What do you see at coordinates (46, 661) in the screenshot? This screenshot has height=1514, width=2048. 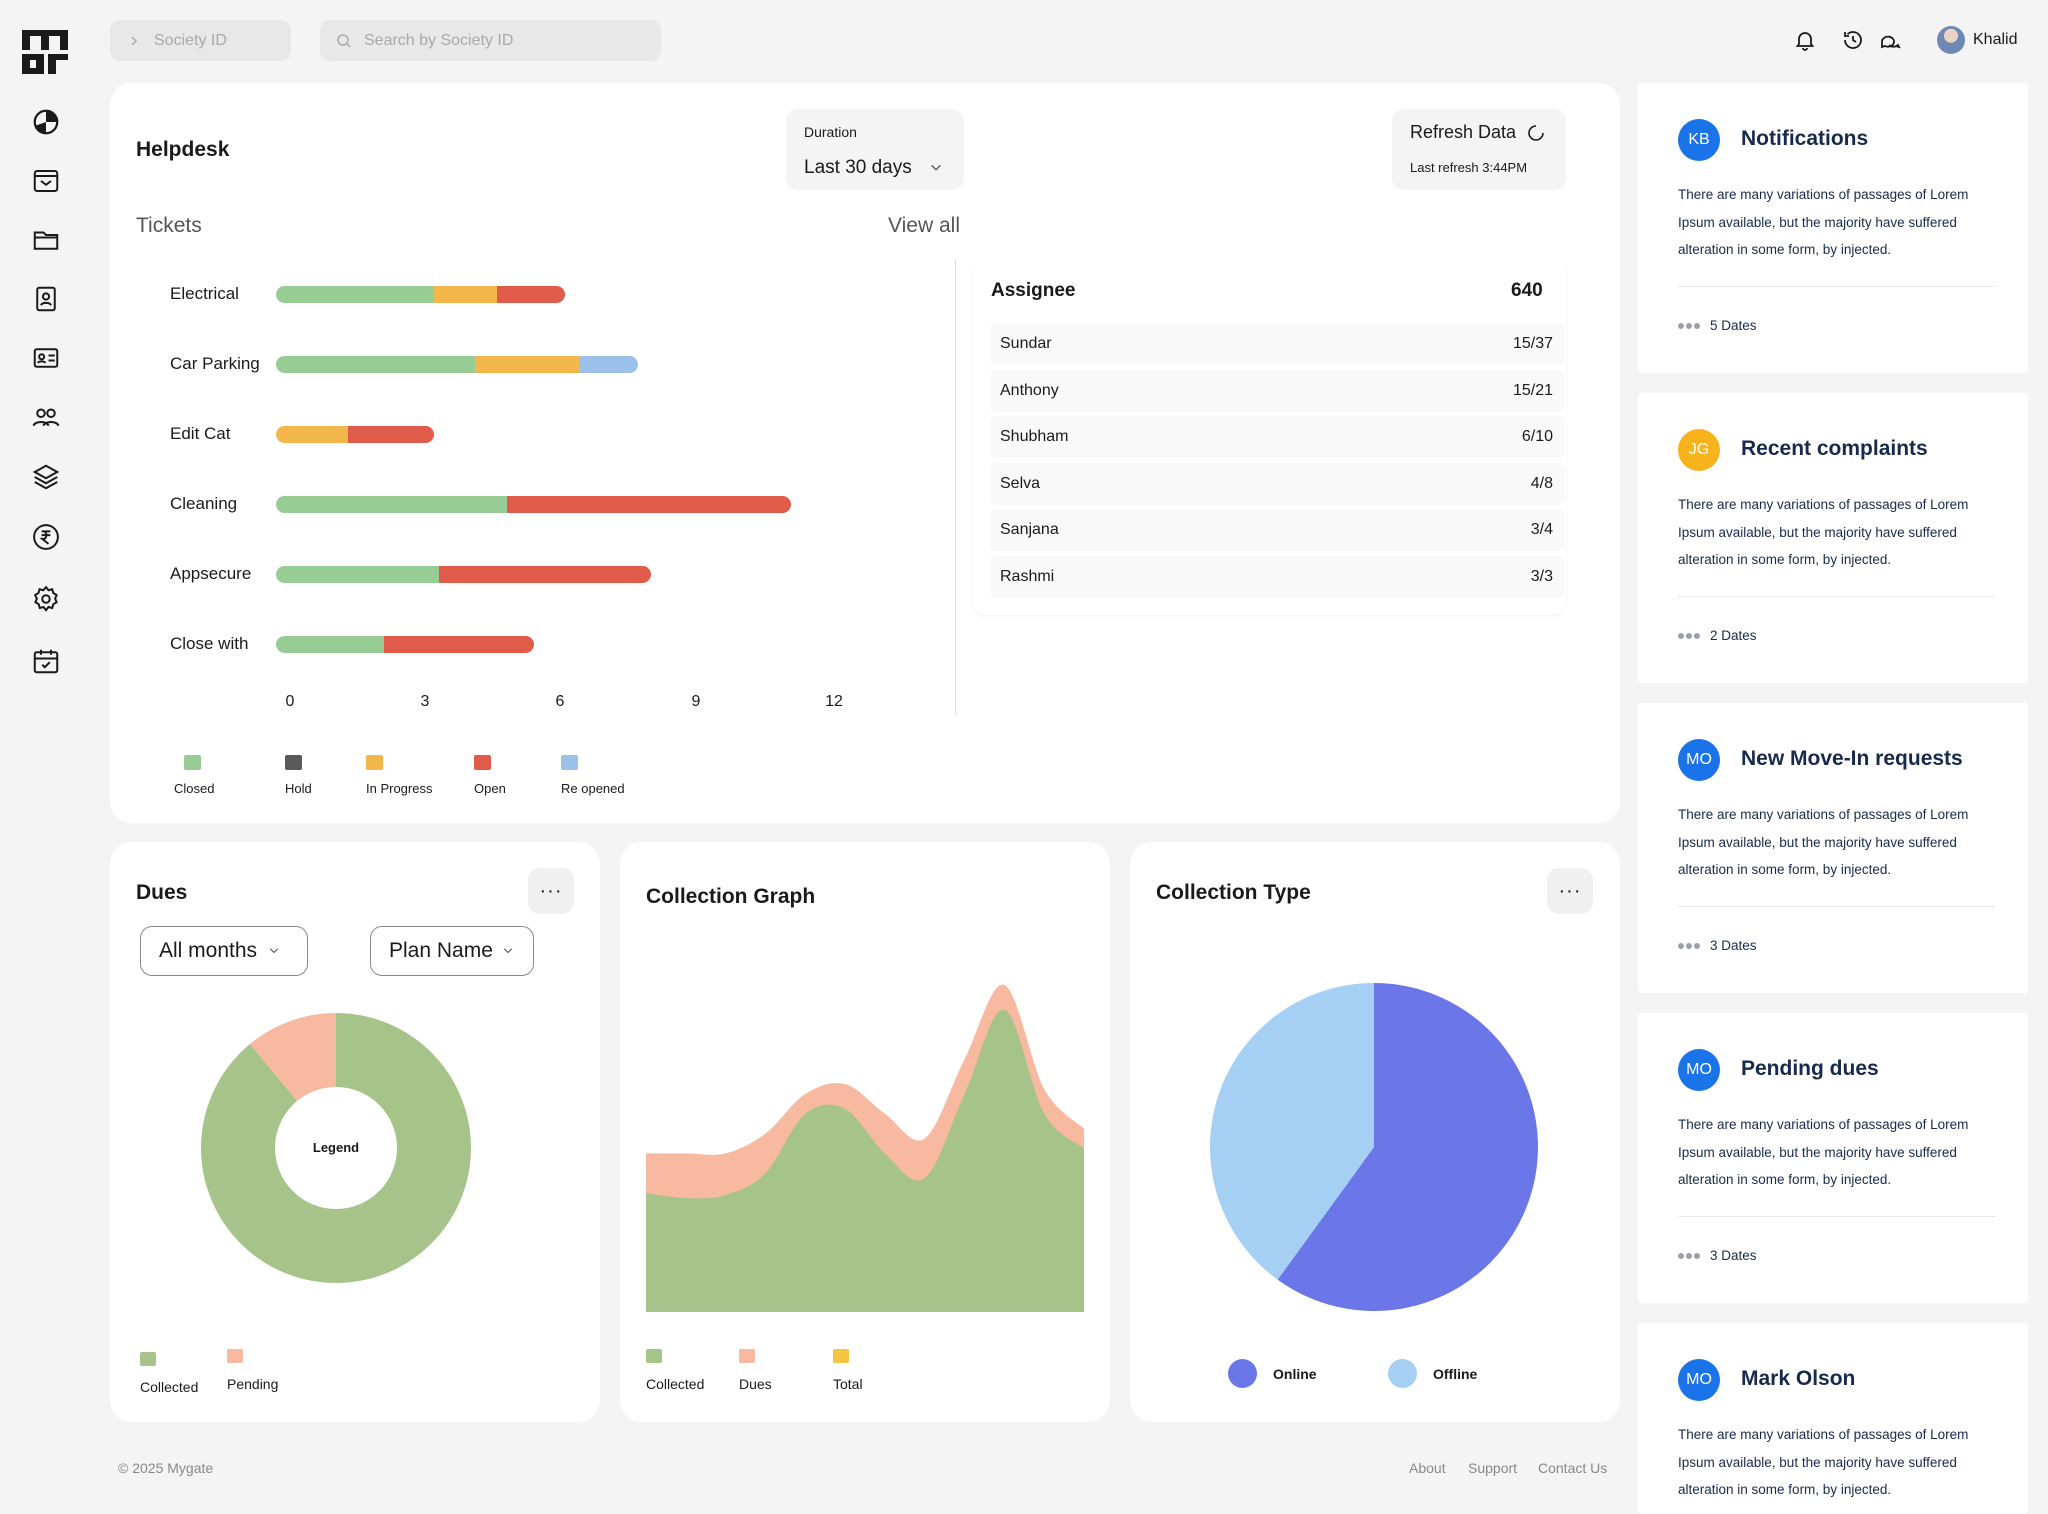 I see `calendar-check-icon` at bounding box center [46, 661].